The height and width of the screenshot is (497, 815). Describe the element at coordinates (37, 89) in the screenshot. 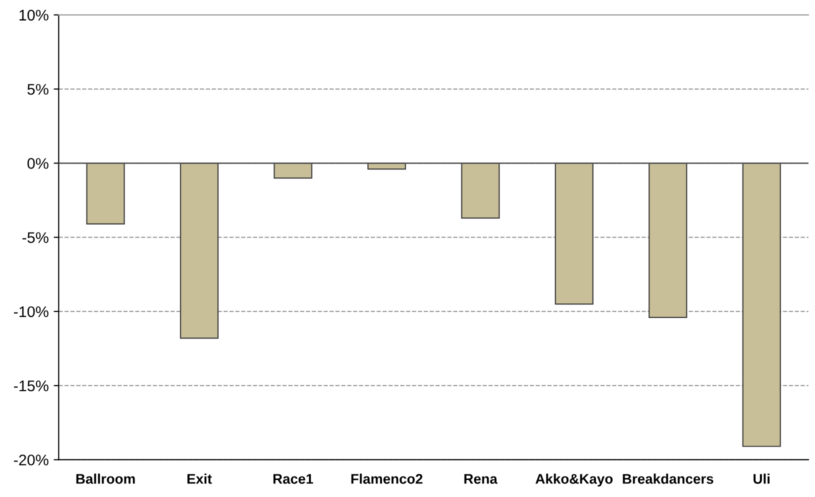

I see `y-tick-label: 5%` at that location.